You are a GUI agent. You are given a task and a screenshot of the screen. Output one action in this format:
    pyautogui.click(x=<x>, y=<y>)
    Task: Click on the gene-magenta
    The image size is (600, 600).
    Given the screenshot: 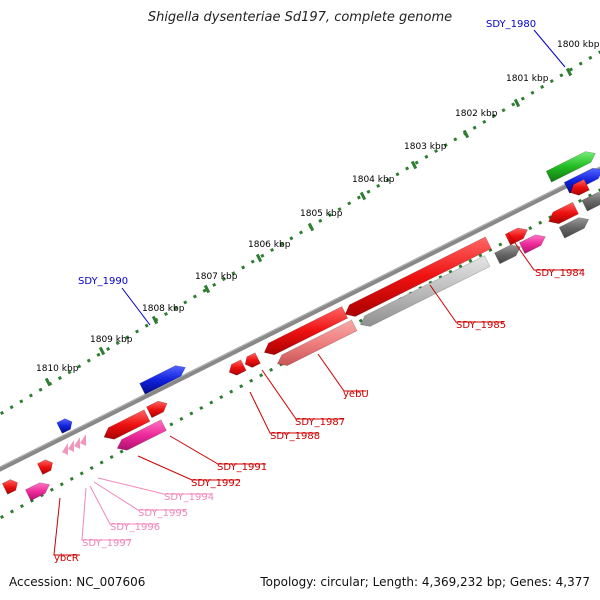 What is the action you would take?
    pyautogui.click(x=141, y=435)
    